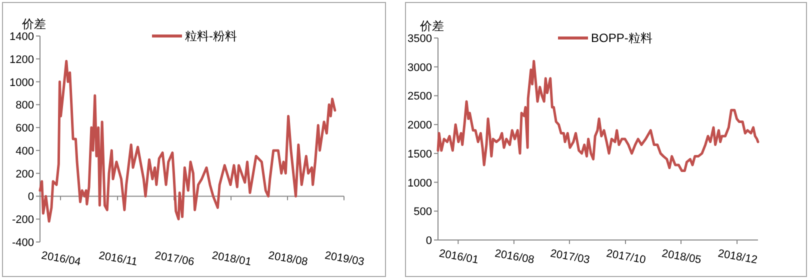  What do you see at coordinates (420, 154) in the screenshot?
I see `y-tick-label: 1500` at bounding box center [420, 154].